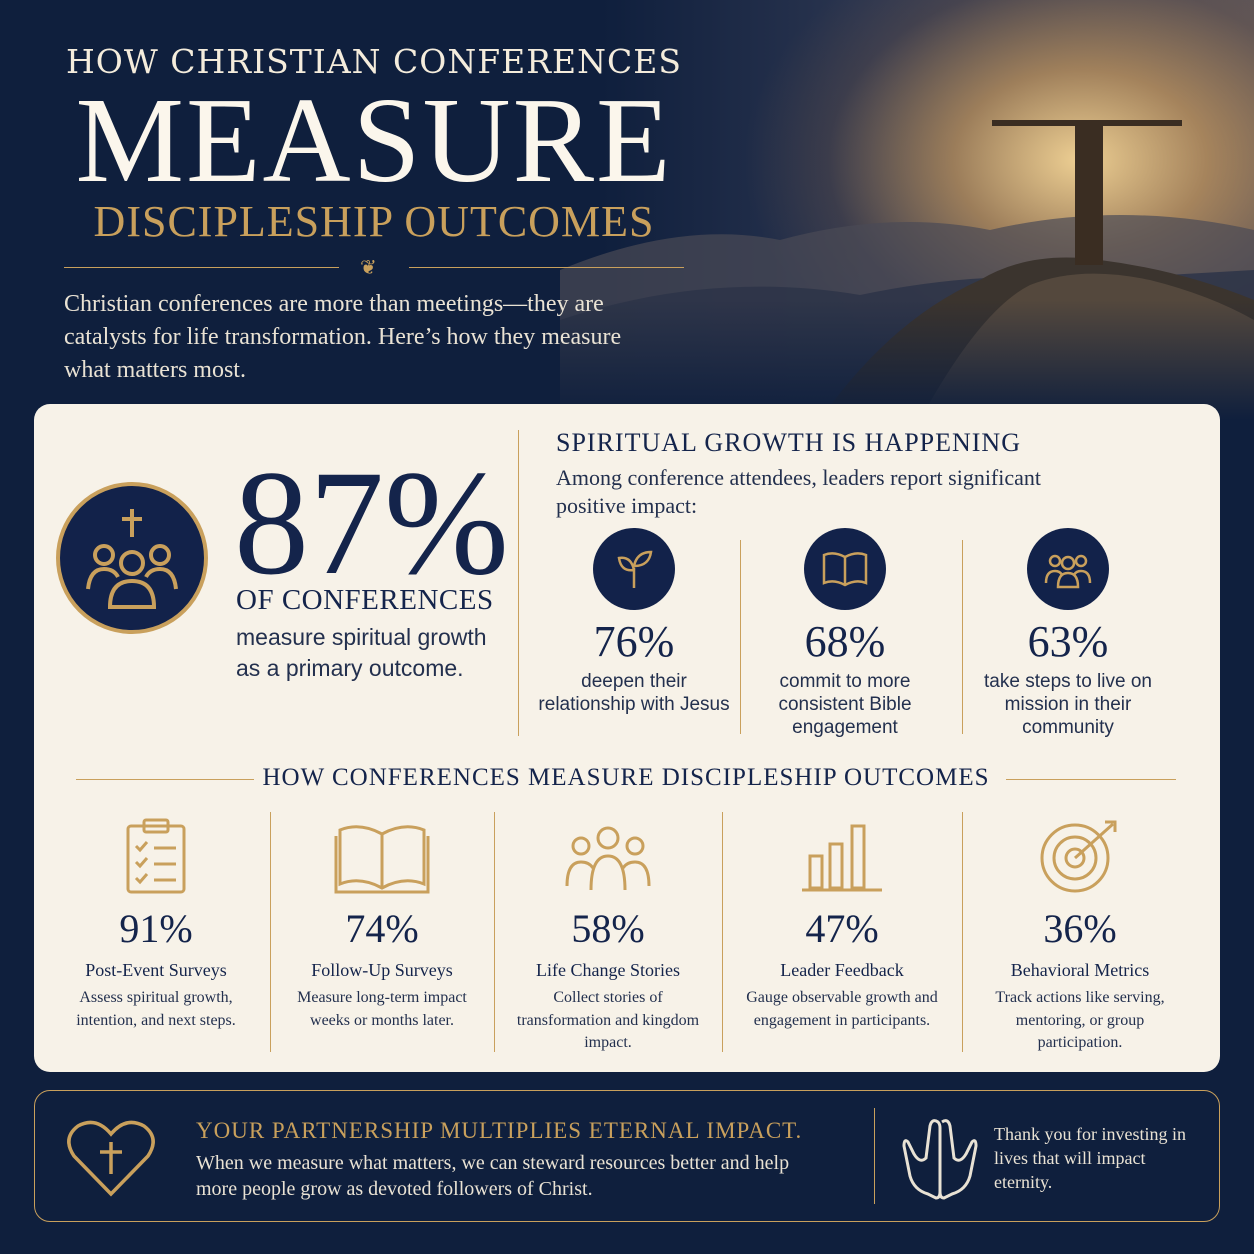 The image size is (1254, 1254). What do you see at coordinates (365, 600) in the screenshot?
I see `headline-stat-label: OF CONFERENCES` at bounding box center [365, 600].